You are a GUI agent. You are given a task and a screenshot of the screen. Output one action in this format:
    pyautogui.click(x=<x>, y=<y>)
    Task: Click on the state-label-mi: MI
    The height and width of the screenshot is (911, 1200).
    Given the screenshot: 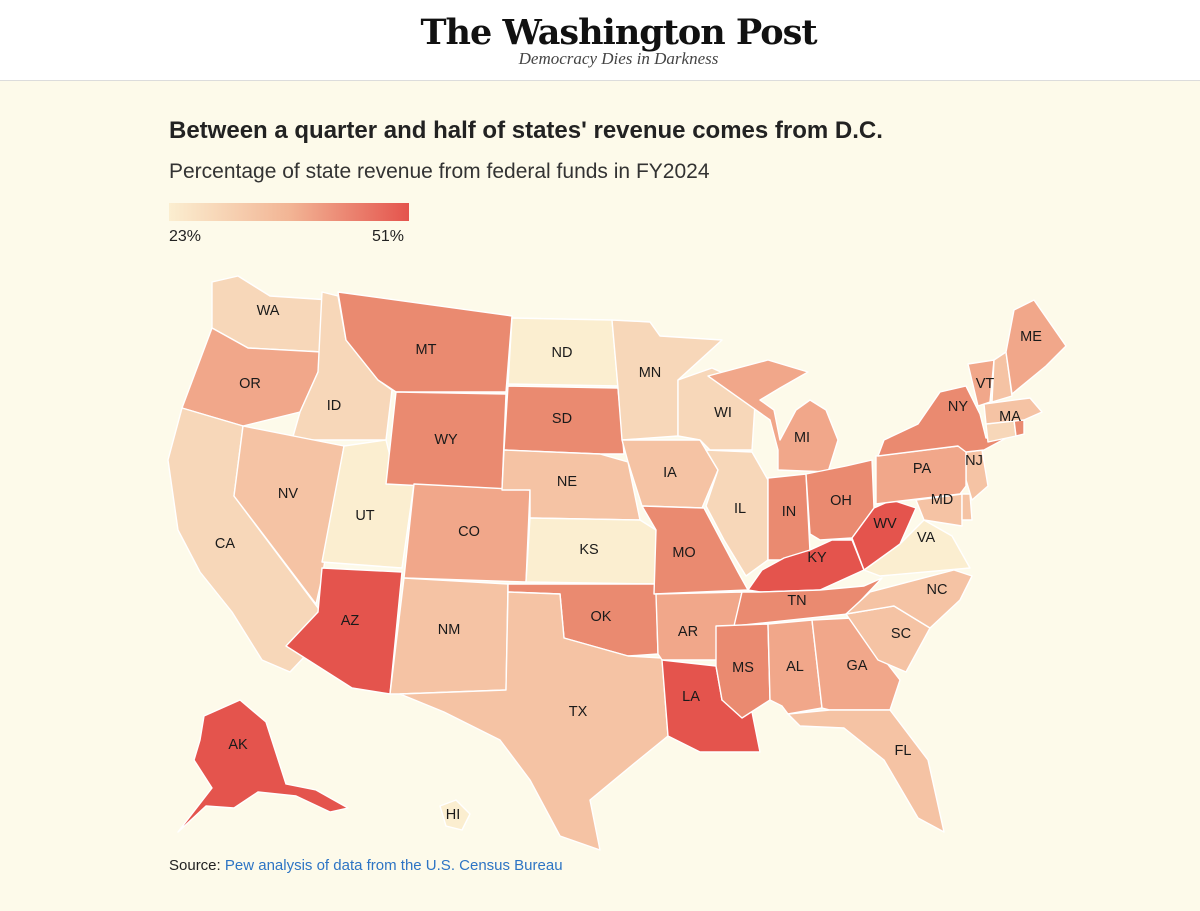 What is the action you would take?
    pyautogui.click(x=802, y=438)
    